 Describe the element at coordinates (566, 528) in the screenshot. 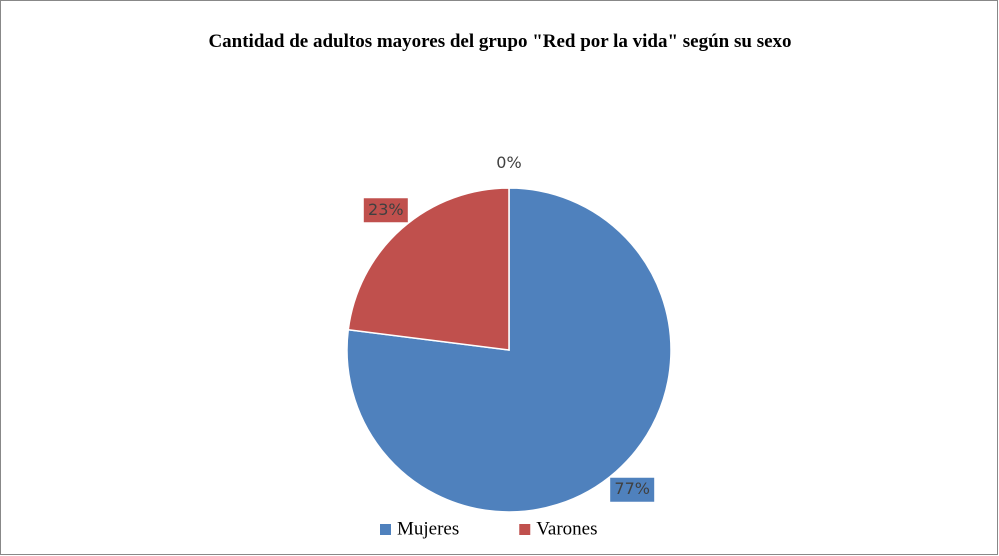

I see `legend-label: Varones` at that location.